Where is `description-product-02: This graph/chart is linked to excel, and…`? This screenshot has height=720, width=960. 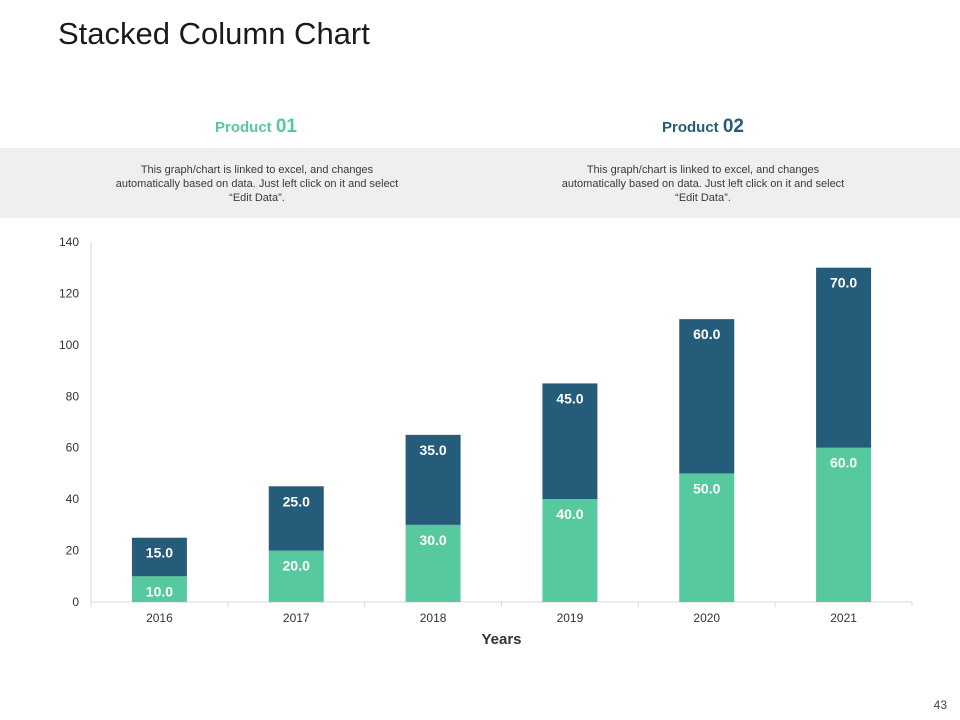 description-product-02: This graph/chart is linked to excel, and… is located at coordinates (703, 184).